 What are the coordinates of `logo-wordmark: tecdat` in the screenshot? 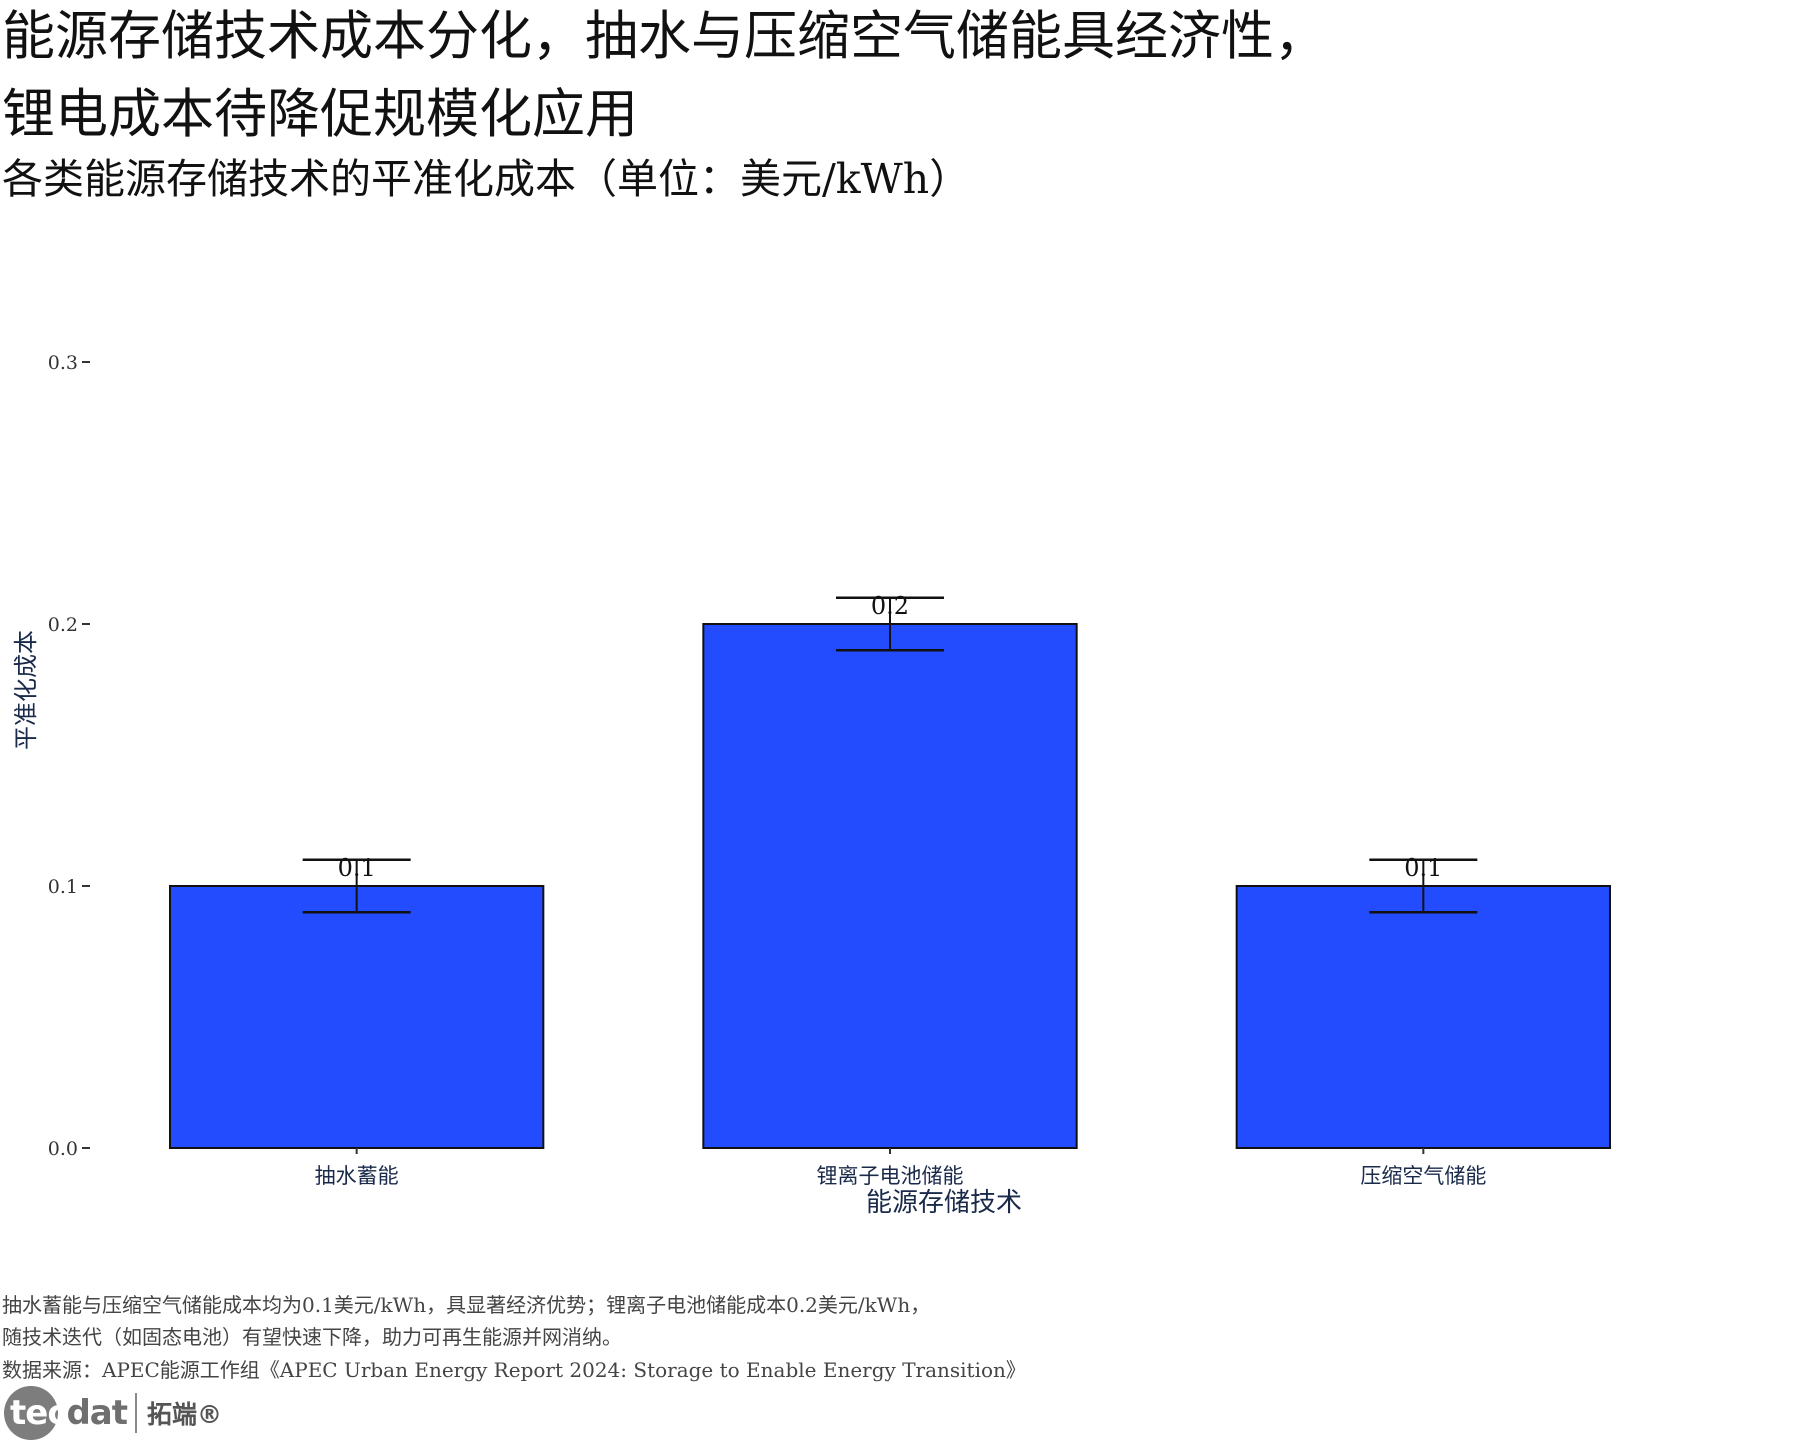 It's located at (66, 1413).